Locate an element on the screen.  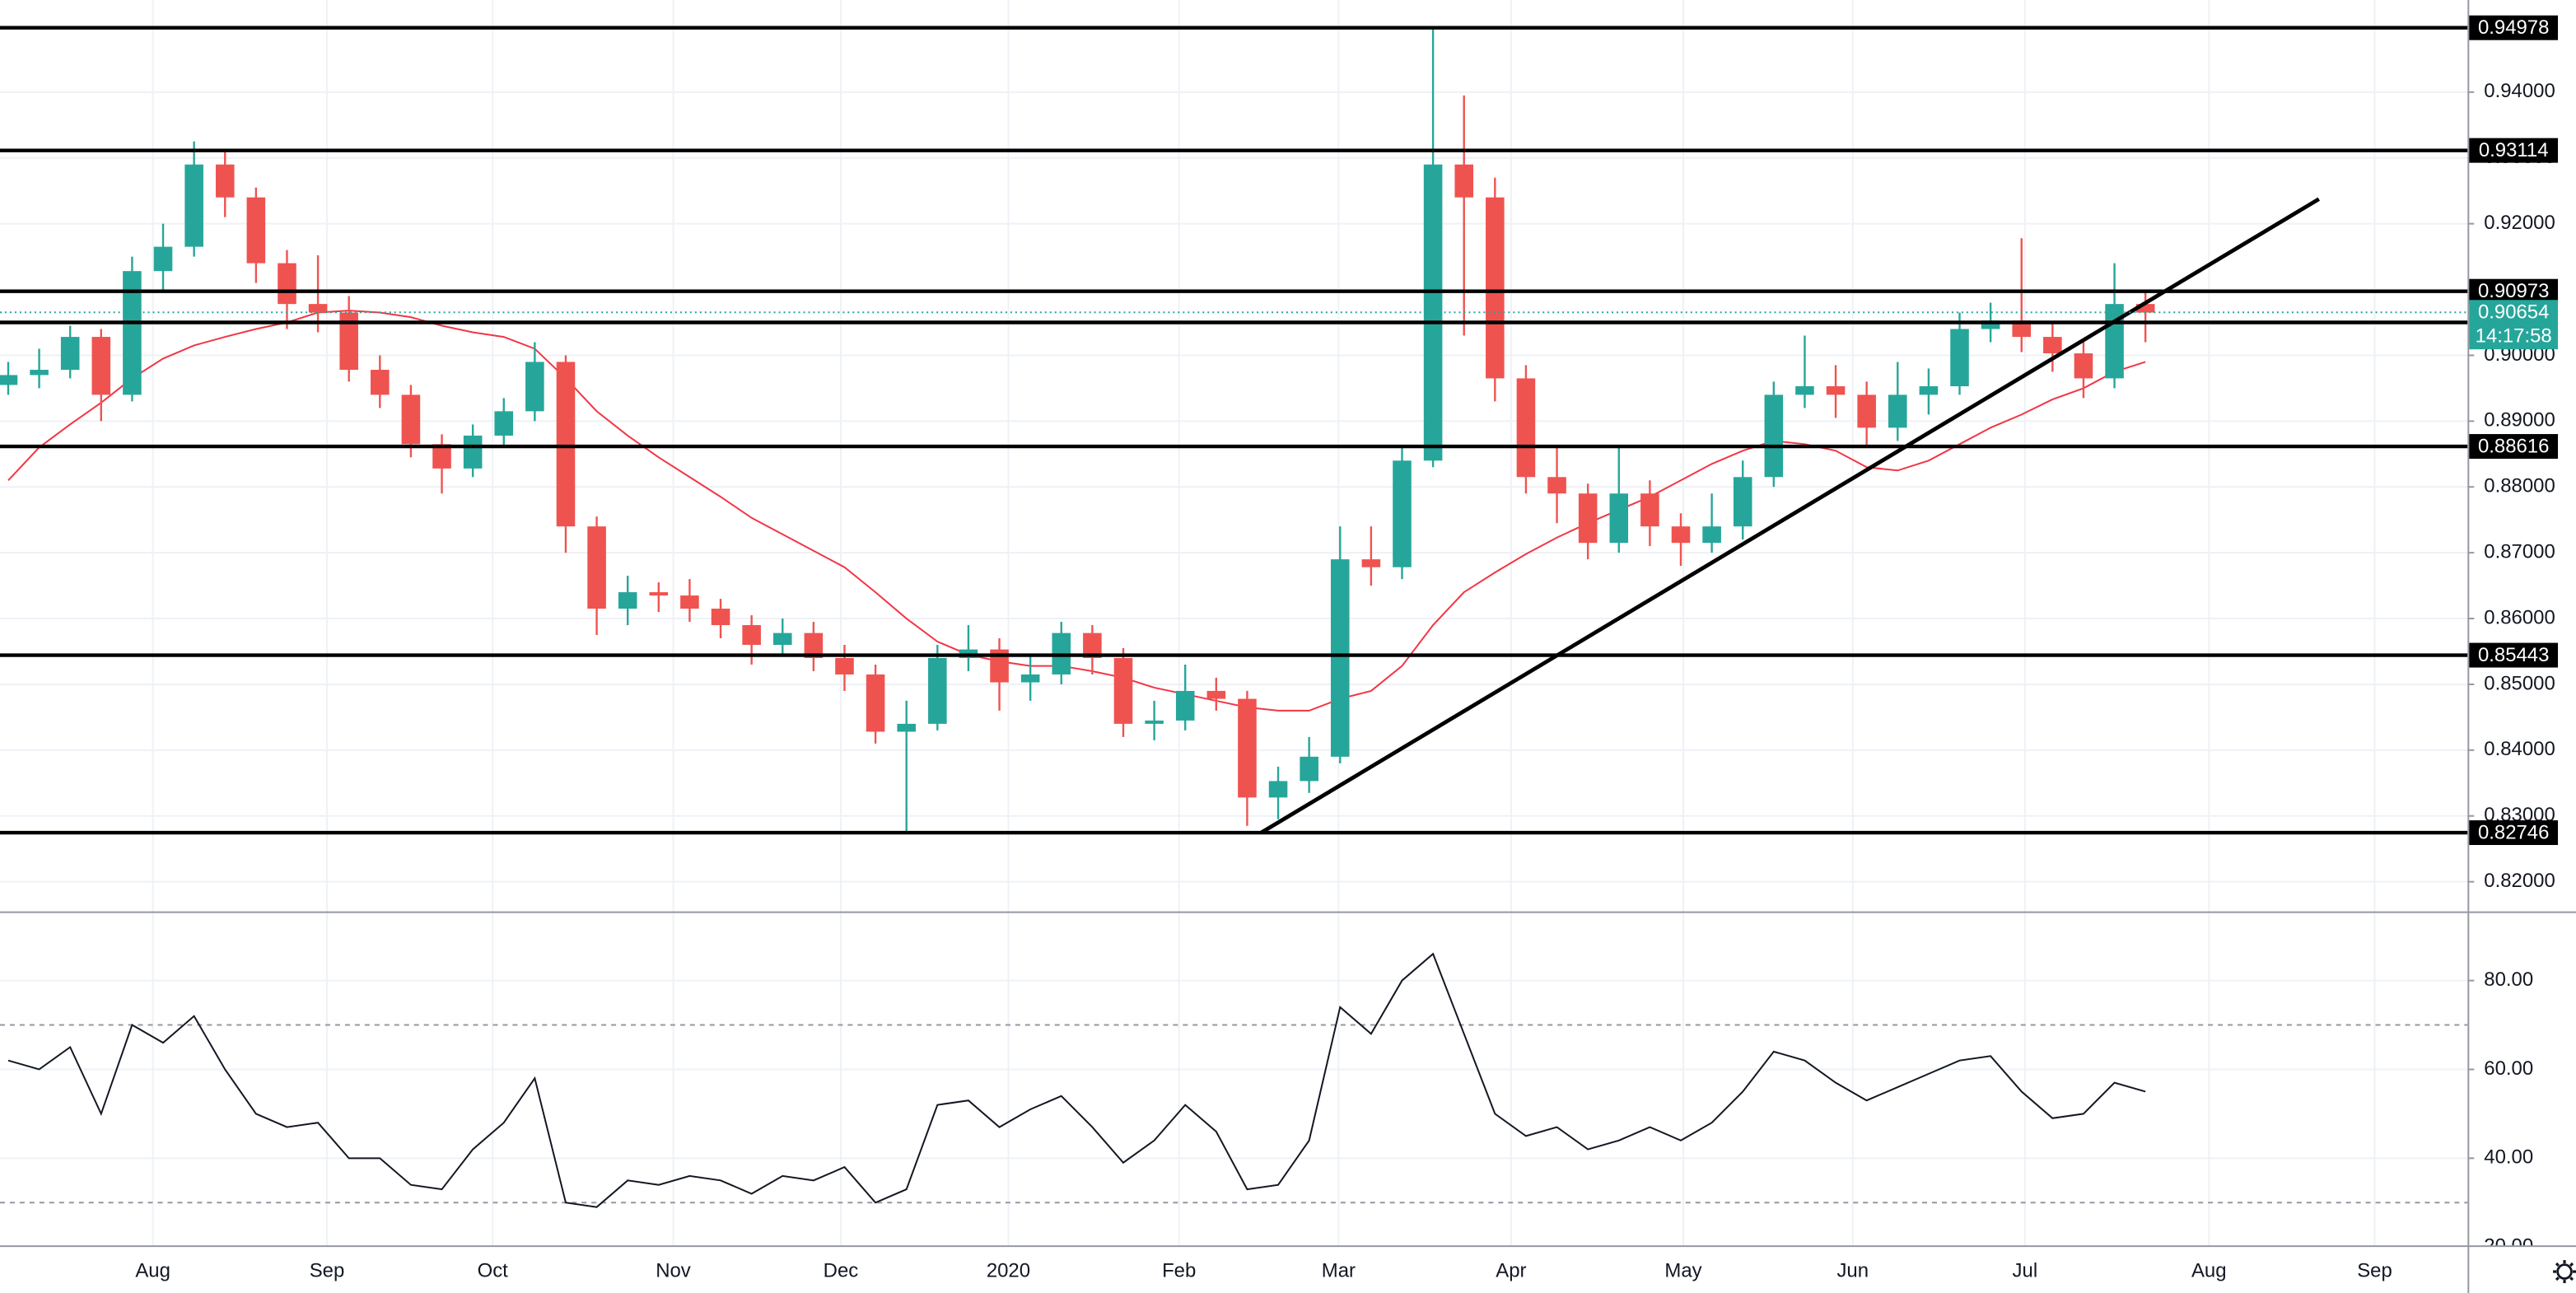
countdown-label: 14:17:58 is located at coordinates (2514, 335).